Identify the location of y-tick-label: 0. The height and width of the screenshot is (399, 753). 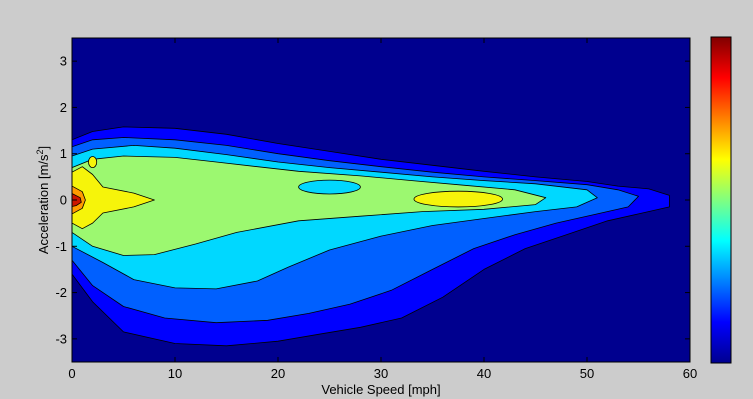
(63, 200).